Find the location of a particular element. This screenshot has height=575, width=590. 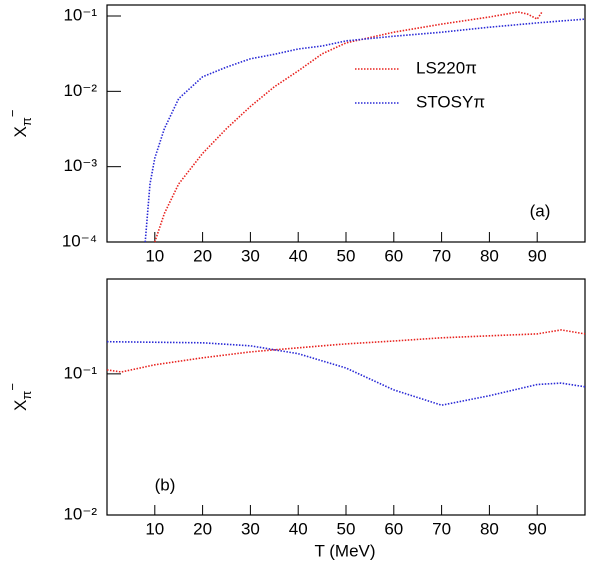

y-tick-label: 10⁻⁴ is located at coordinates (79, 240).